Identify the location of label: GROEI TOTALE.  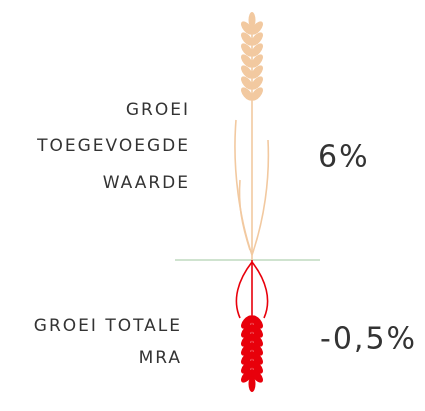
(108, 326).